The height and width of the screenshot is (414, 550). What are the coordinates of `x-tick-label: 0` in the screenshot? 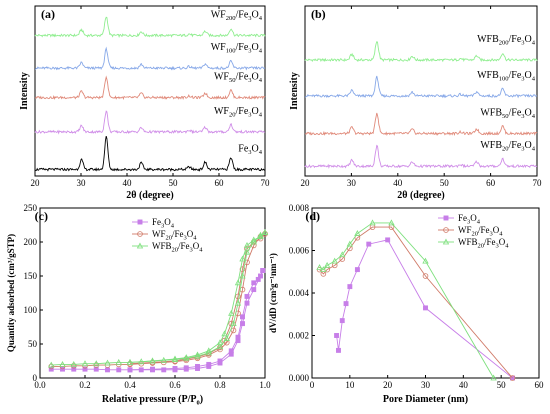 It's located at (312, 385).